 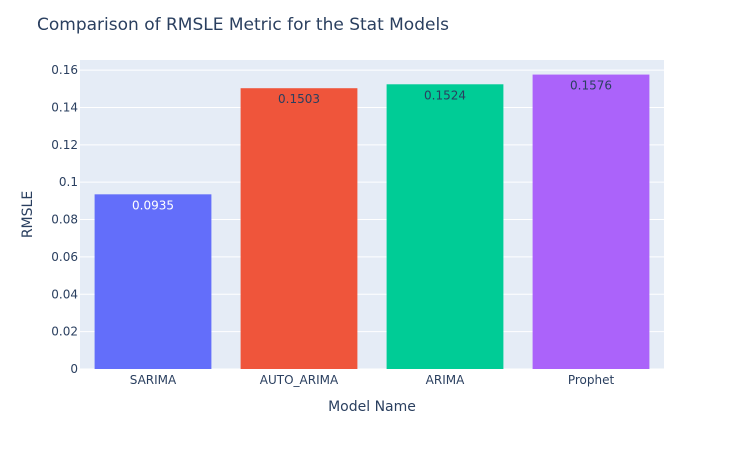 I want to click on y-axis-label: RMSLE, so click(x=28, y=214).